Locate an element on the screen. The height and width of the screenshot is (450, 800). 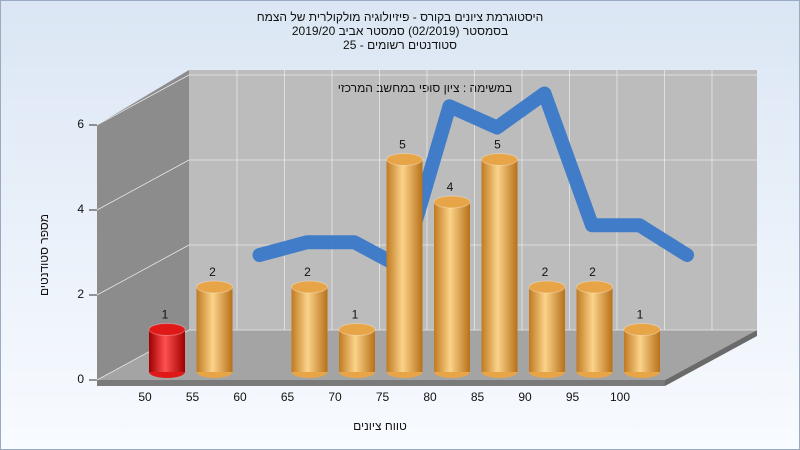
annotation: במשימה : ציון סופי במחשב המרכזי is located at coordinates (425, 88).